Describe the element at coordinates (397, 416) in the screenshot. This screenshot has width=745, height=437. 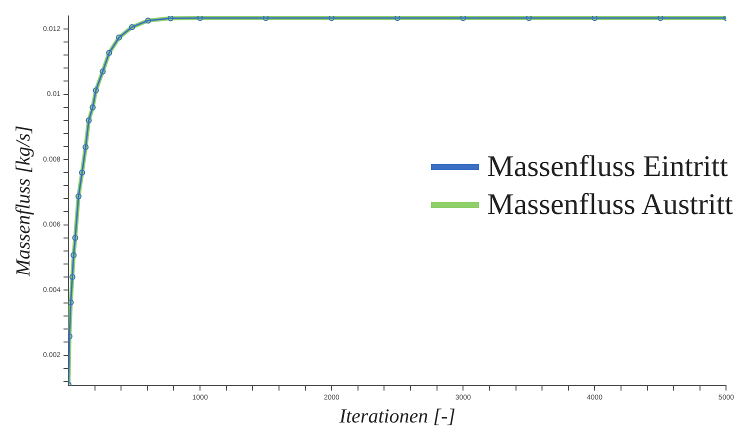
I see `x-axis-title: Iterationen [-]` at that location.